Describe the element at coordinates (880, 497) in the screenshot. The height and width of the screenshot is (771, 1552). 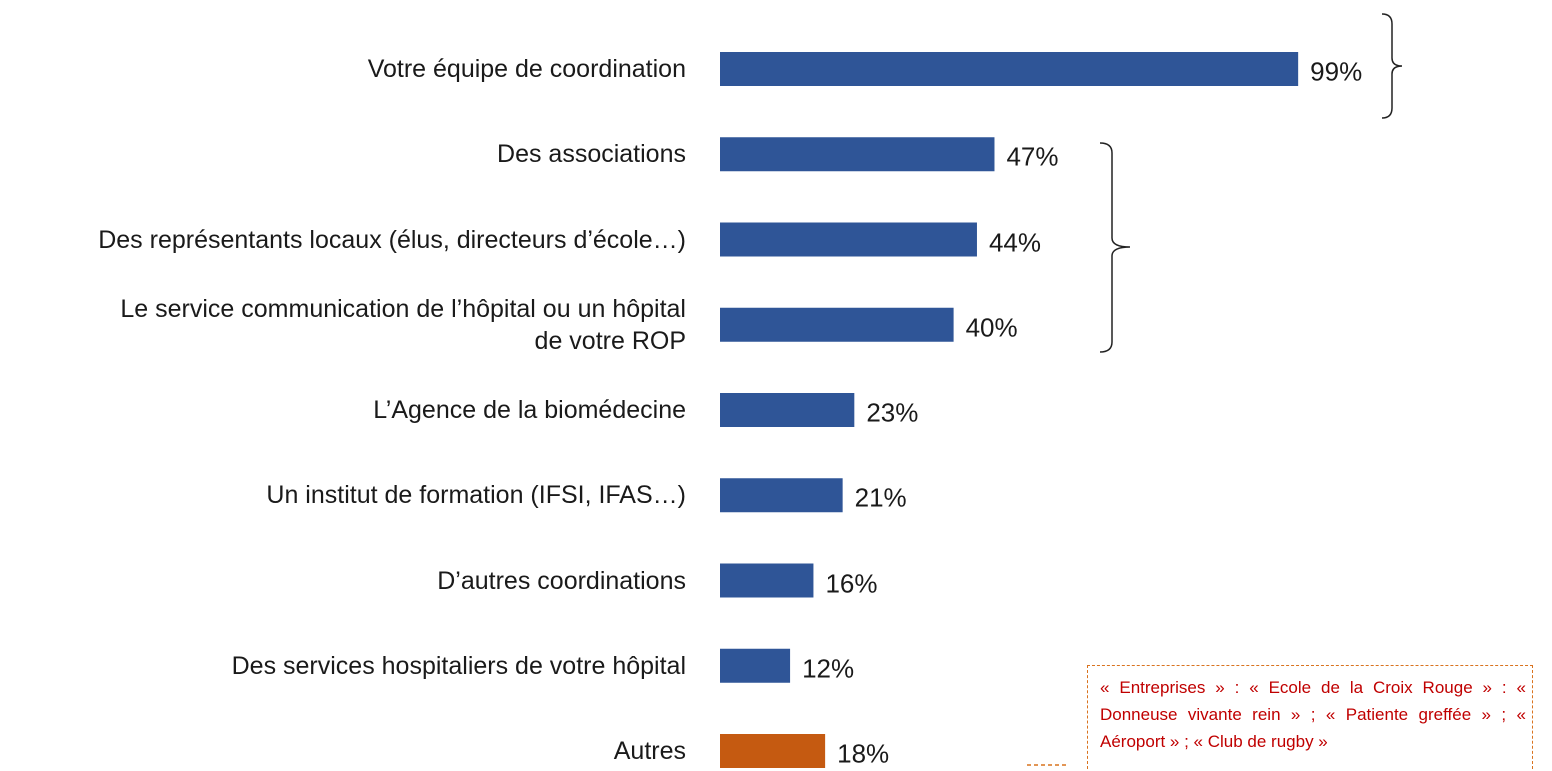
I see `value-label: 21%` at that location.